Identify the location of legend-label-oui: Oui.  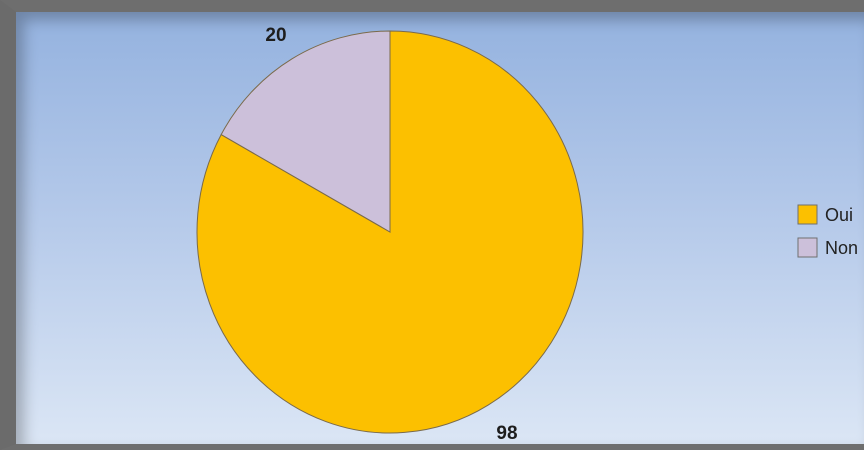
(839, 215).